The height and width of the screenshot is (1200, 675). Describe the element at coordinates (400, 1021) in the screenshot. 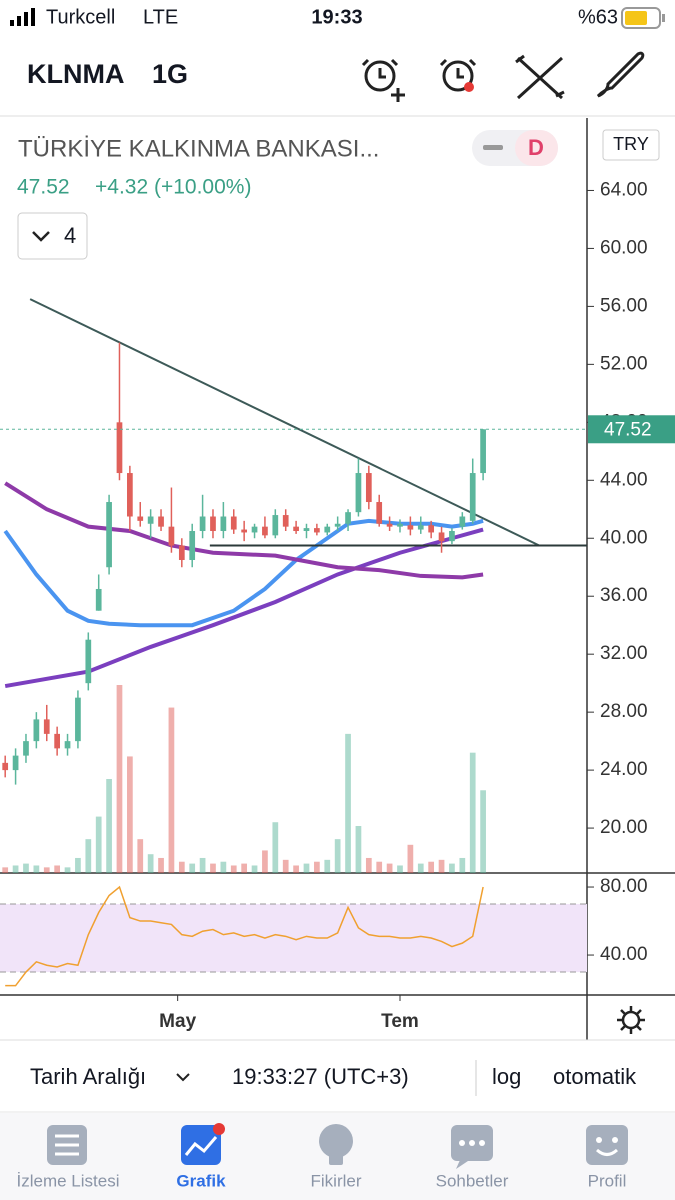

I see `x-tick-label: Tem` at that location.